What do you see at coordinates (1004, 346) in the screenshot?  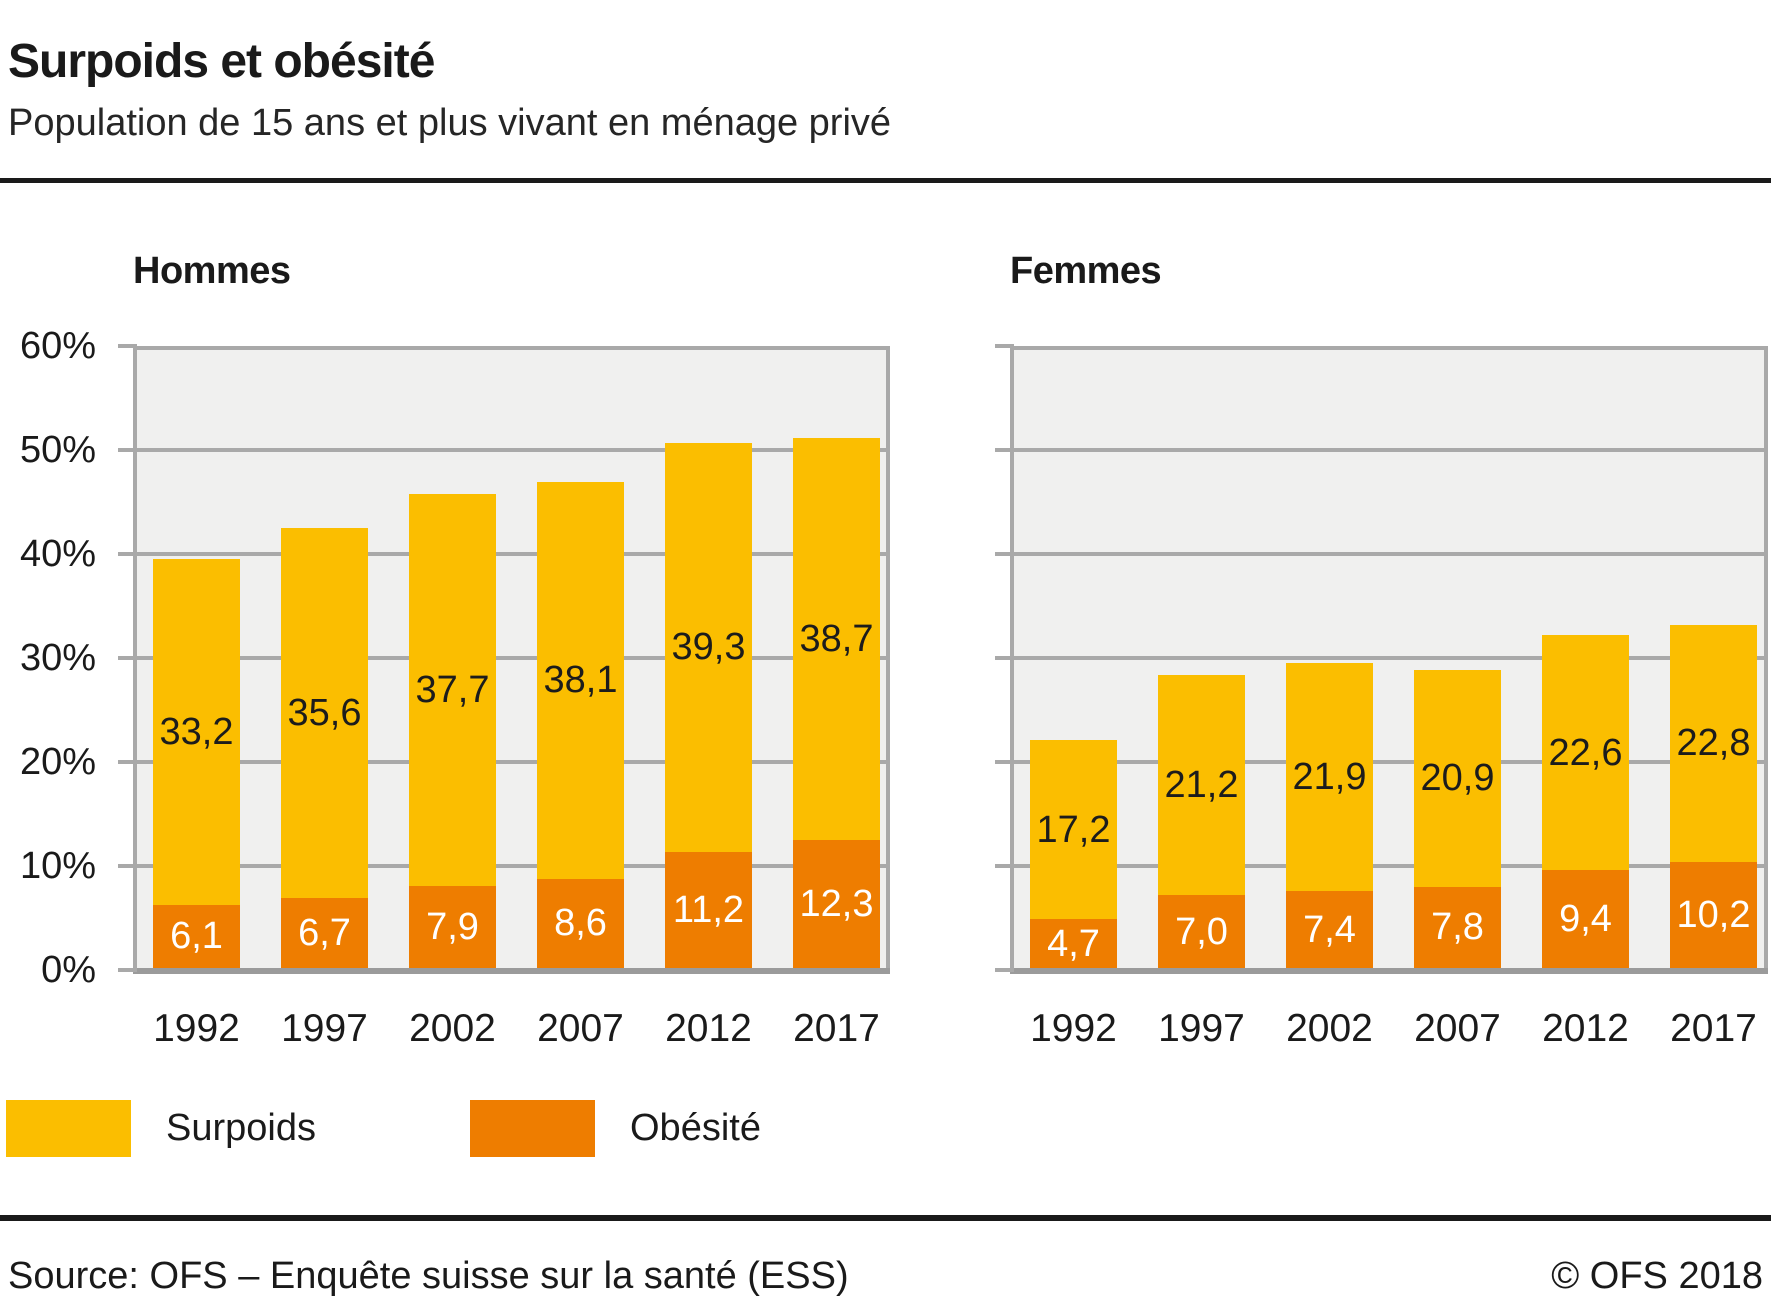 I see `axis-tick-60pct-femmes` at bounding box center [1004, 346].